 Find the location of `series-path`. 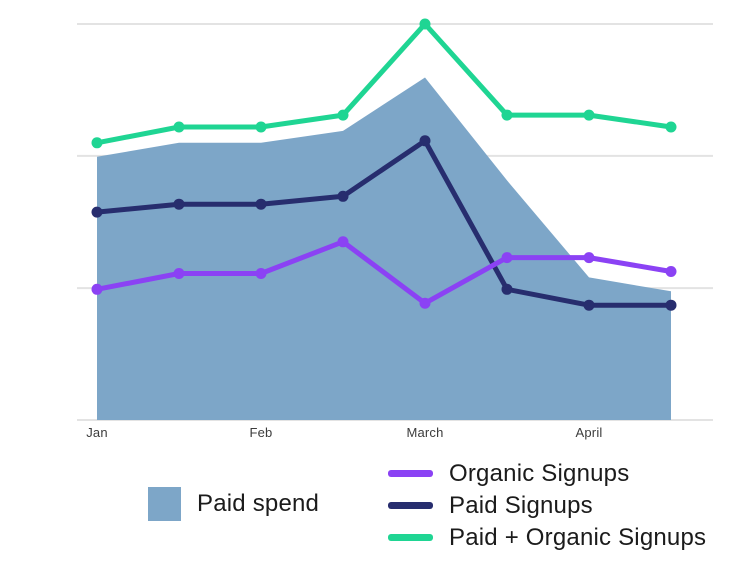

series-path is located at coordinates (384, 272).